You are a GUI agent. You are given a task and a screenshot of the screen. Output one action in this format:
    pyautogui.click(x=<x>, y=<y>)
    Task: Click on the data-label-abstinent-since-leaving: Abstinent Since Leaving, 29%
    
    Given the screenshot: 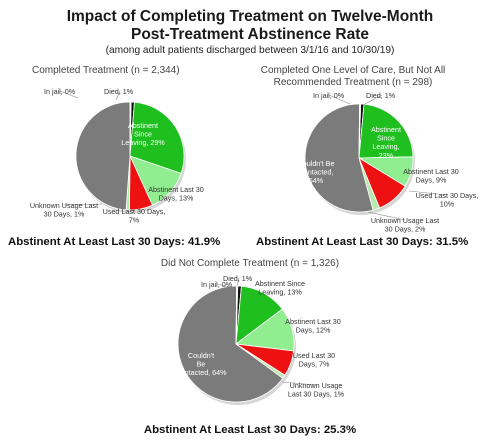 What is the action you would take?
    pyautogui.click(x=143, y=134)
    